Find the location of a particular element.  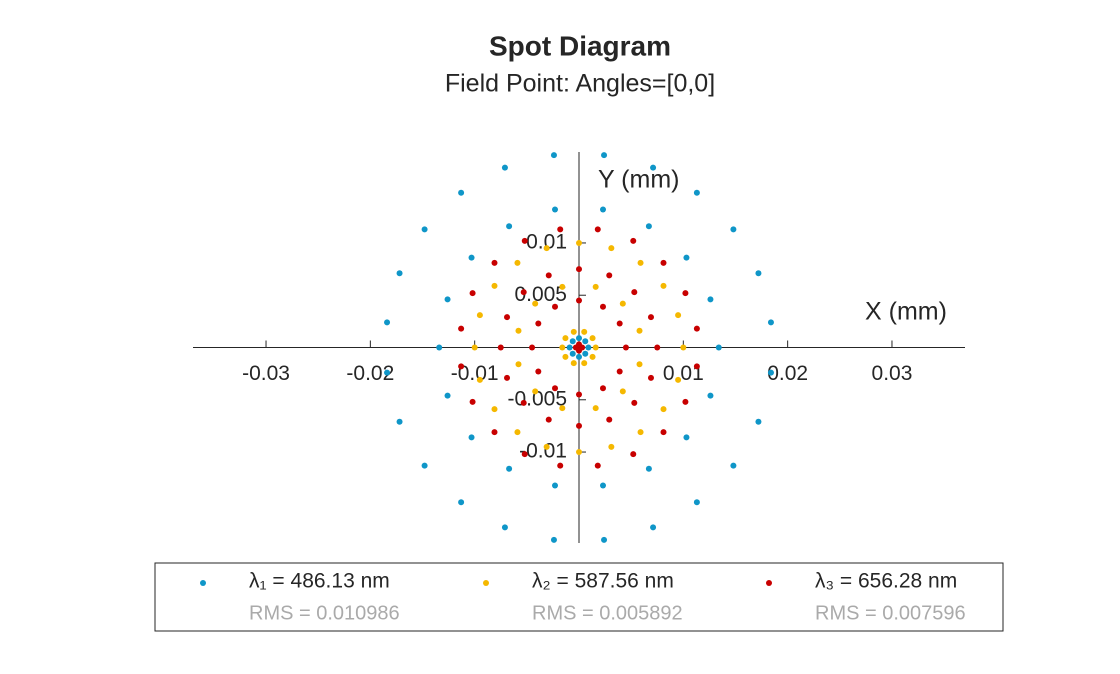

y-tick-label: 0.01 is located at coordinates (546, 242).